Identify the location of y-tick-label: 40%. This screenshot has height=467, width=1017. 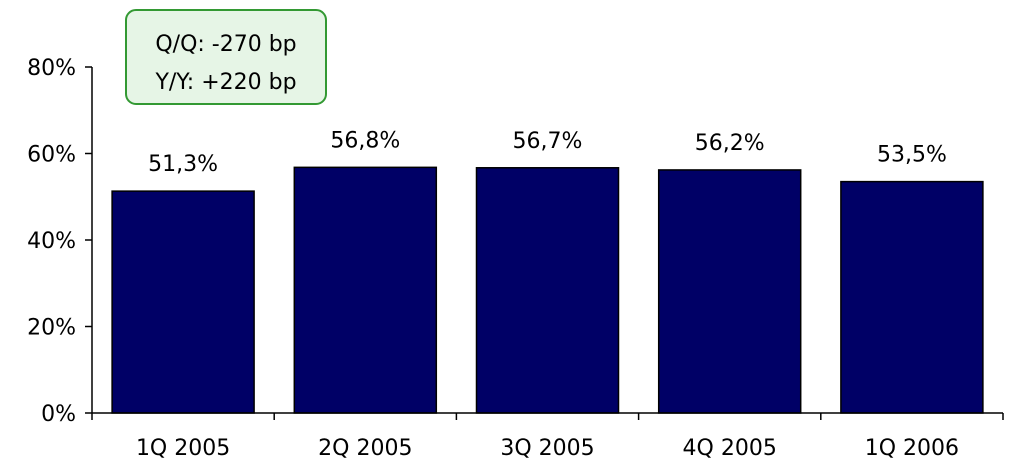
(51, 241).